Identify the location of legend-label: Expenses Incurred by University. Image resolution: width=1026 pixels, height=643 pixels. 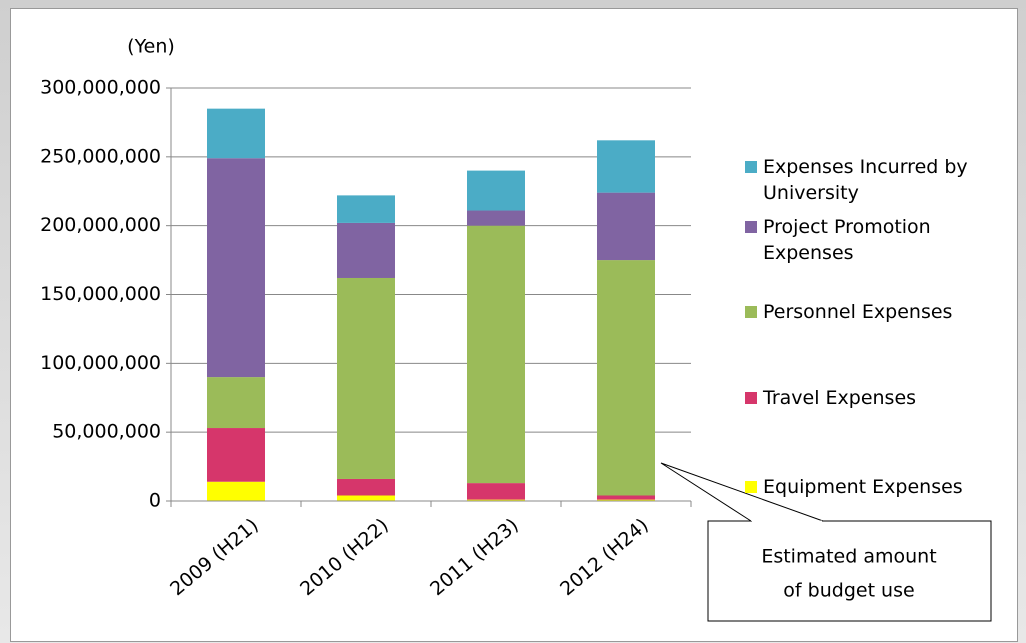
(865, 180).